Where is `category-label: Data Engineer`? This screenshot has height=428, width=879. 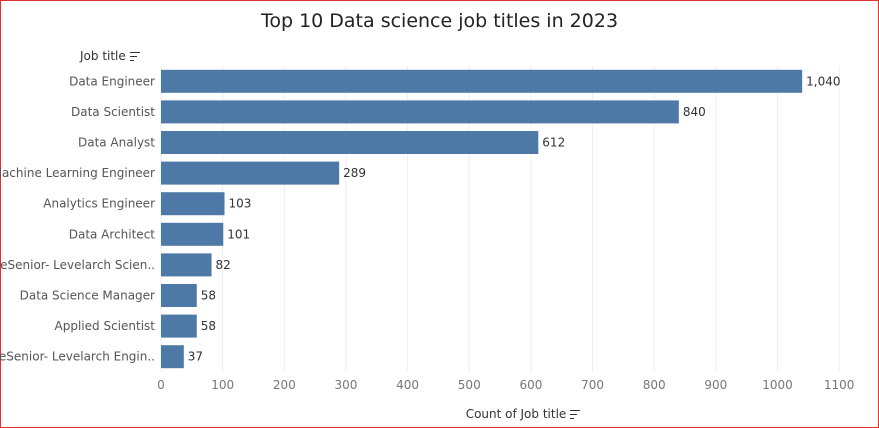 category-label: Data Engineer is located at coordinates (112, 81).